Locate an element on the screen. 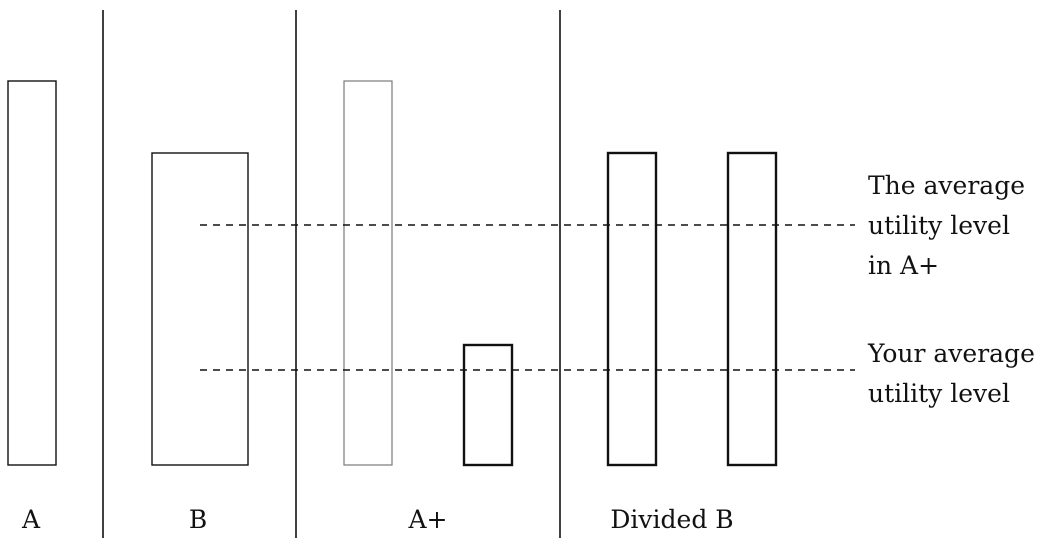 The height and width of the screenshot is (538, 1048). section-label-a-plus: A+ is located at coordinates (427, 519).